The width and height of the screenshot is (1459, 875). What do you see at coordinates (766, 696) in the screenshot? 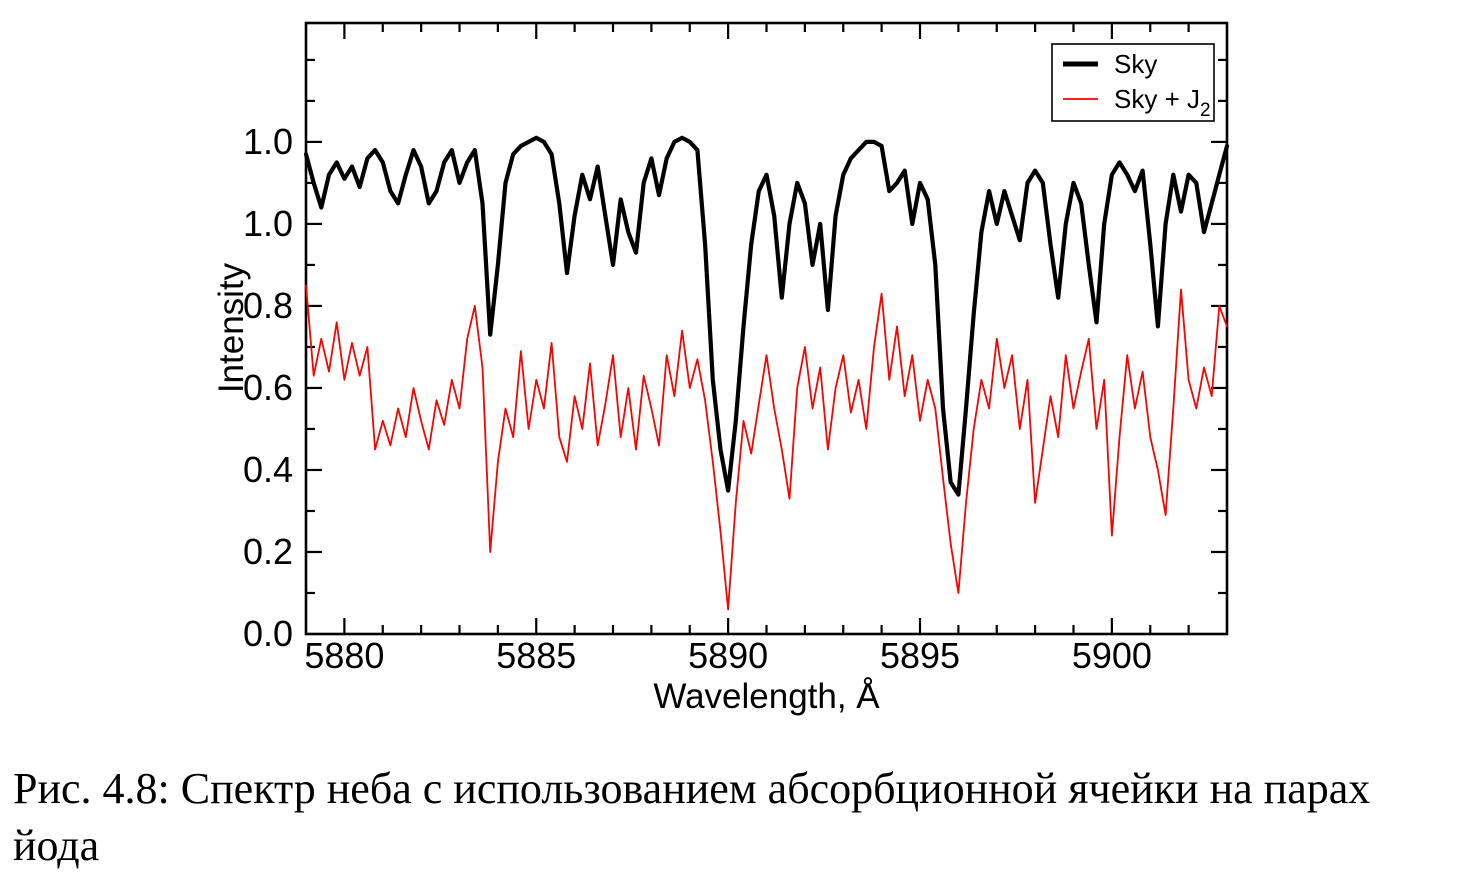
I see `x-axis-title: Wavelength, Å` at bounding box center [766, 696].